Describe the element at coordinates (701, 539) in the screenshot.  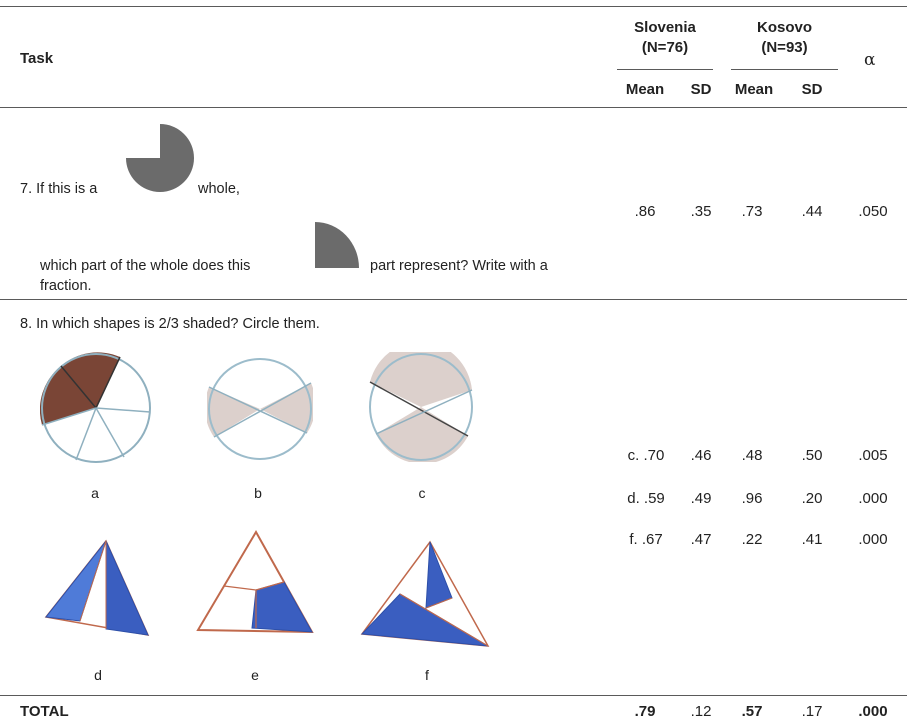
I see `task8-row-f-sl-sd: .47` at that location.